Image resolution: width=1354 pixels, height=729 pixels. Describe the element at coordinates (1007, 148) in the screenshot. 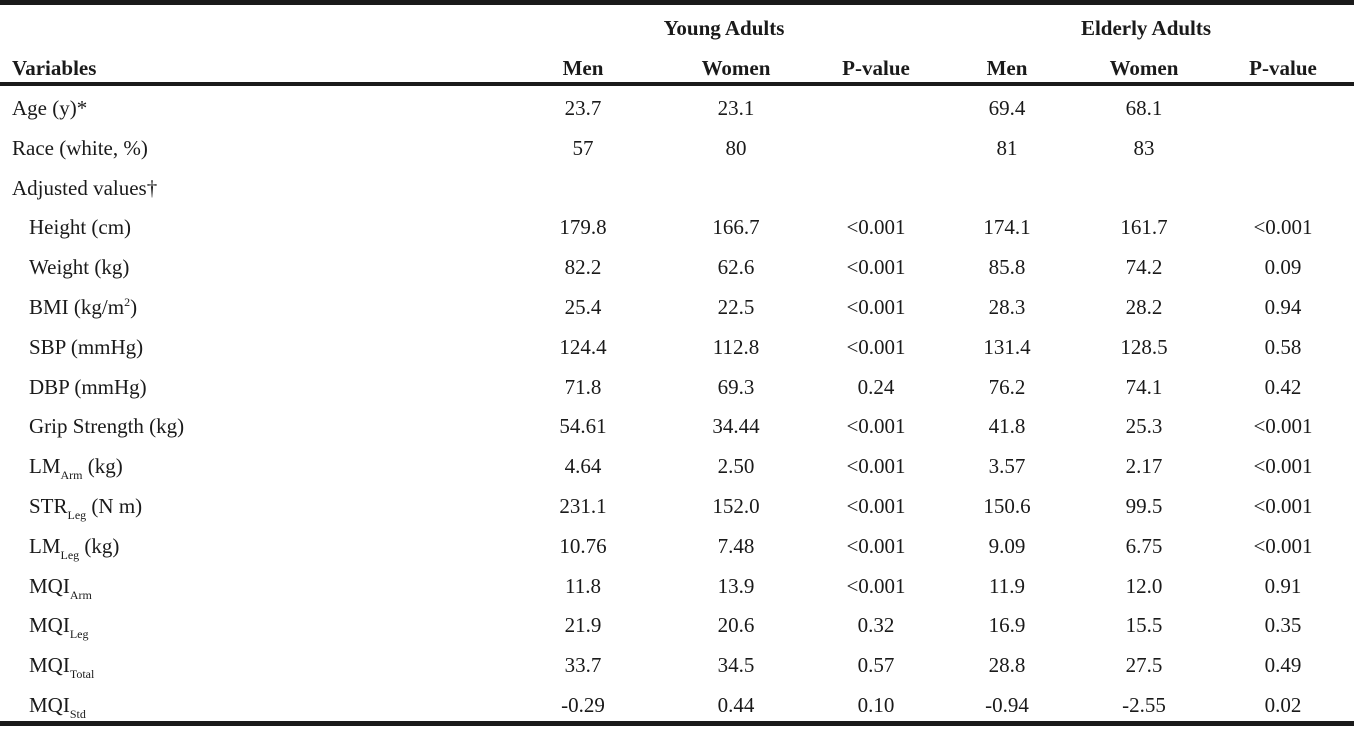

I see `cell-elderly-men: 81` at that location.